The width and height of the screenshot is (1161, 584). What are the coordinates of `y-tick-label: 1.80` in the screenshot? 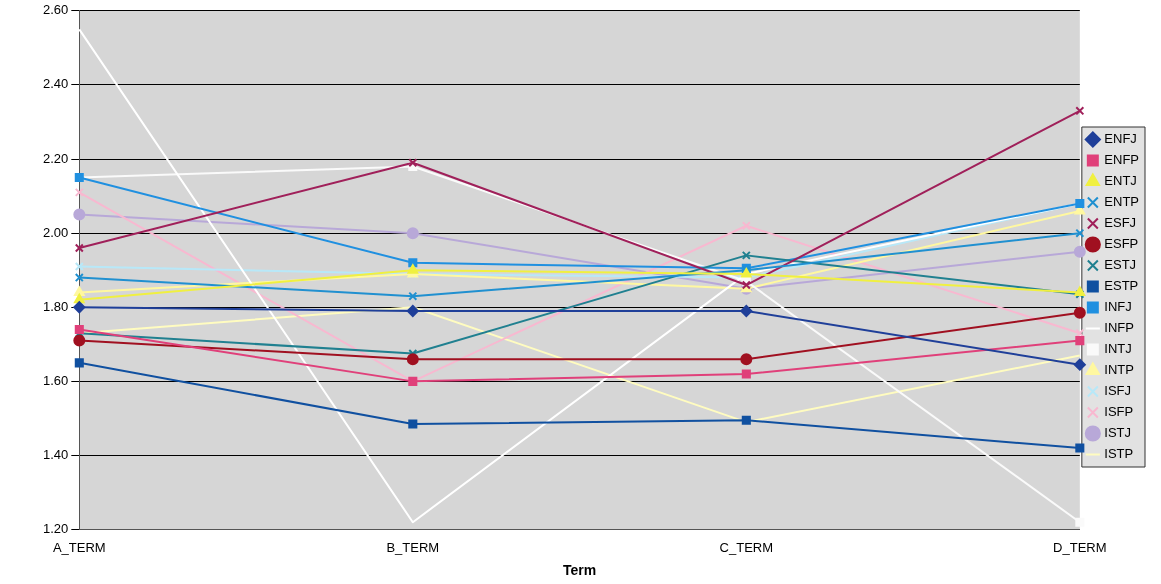 It's located at (55, 306).